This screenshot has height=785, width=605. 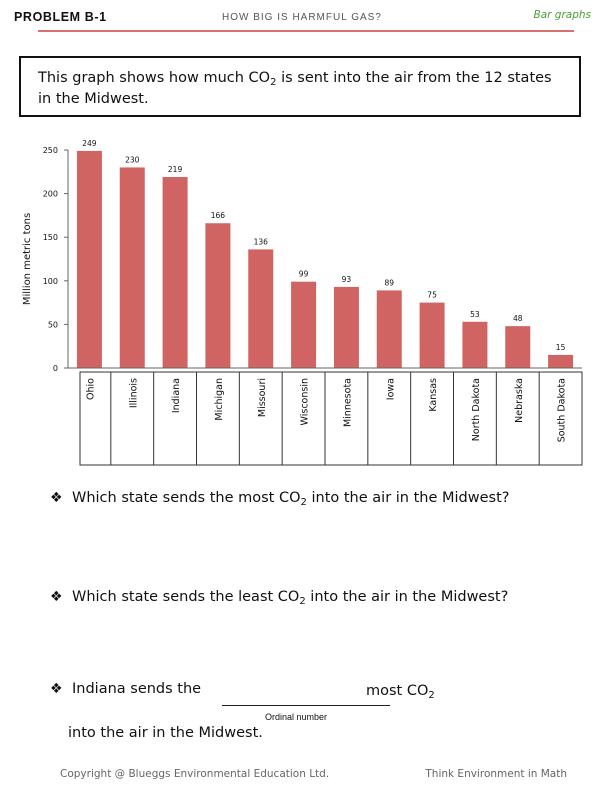 I want to click on y-tick-label: 200, so click(x=50, y=194).